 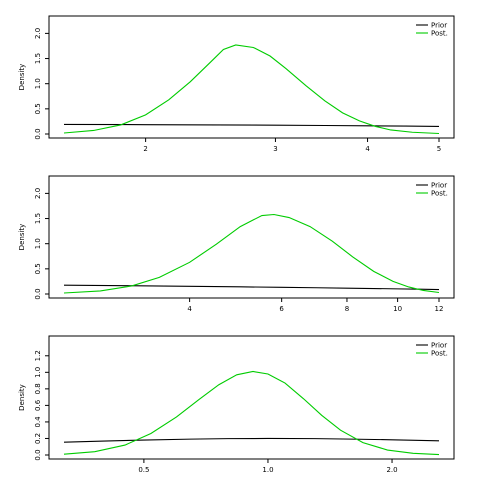 What do you see at coordinates (38, 438) in the screenshot?
I see `y-tick-label: 0.2` at bounding box center [38, 438].